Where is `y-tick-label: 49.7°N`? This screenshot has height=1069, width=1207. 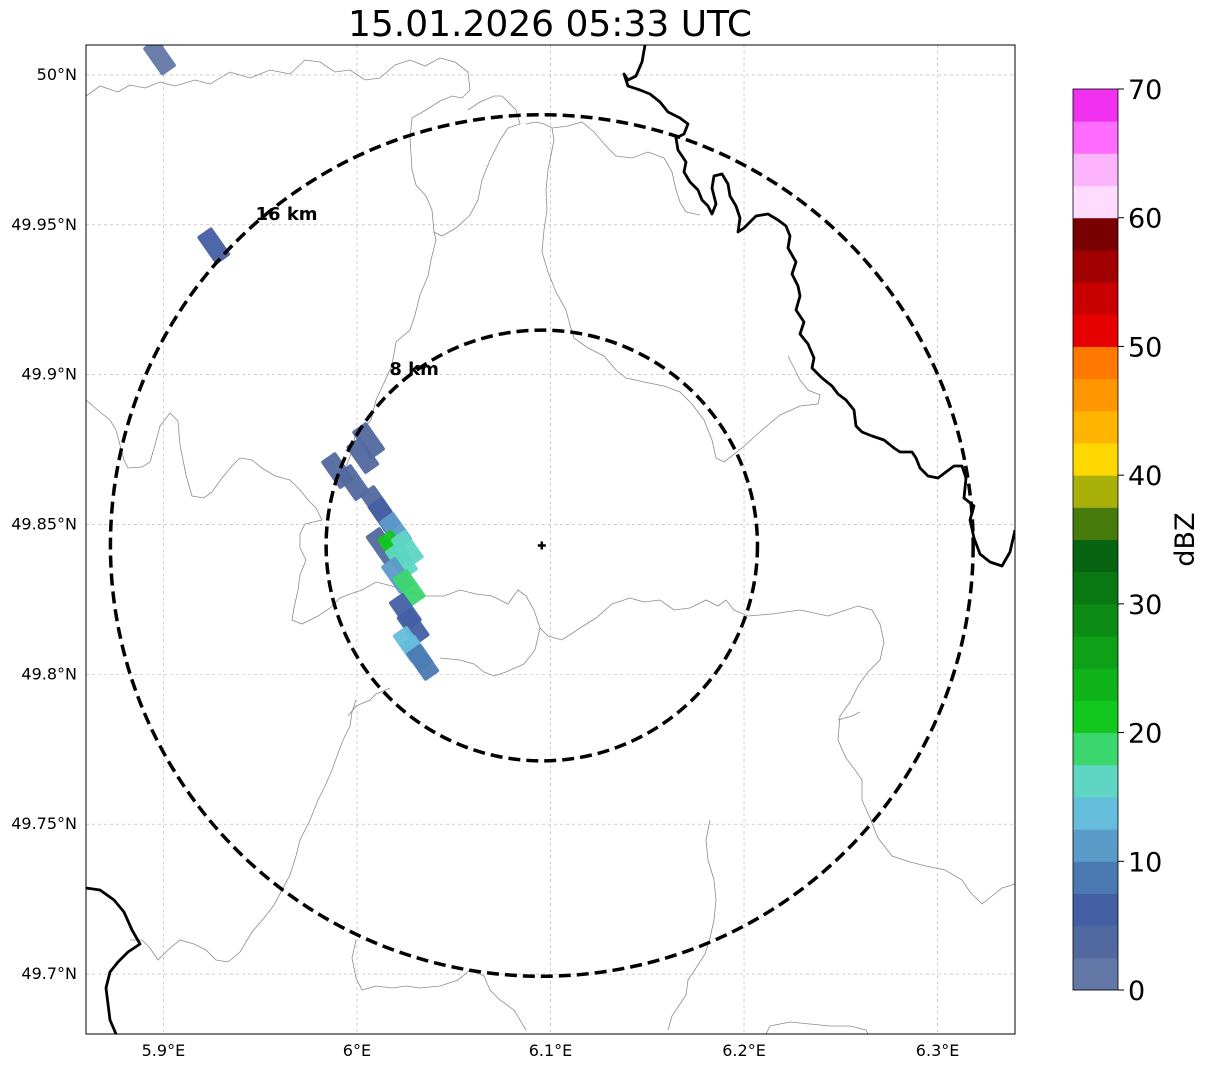 y-tick-label: 49.7°N is located at coordinates (49, 973).